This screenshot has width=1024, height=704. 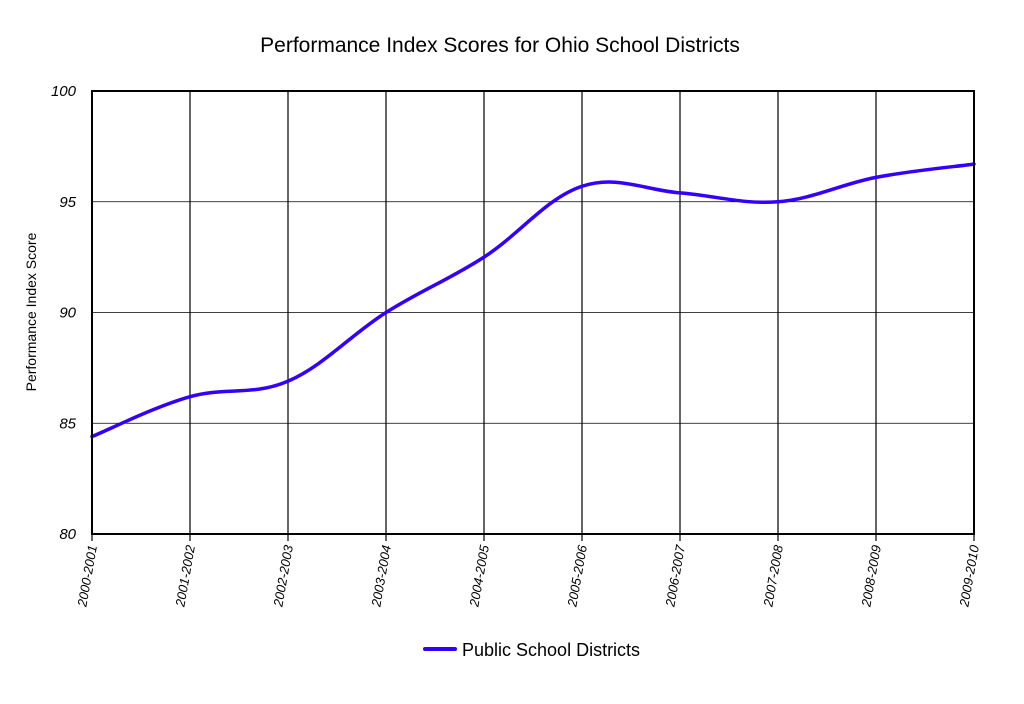 I want to click on x-tick-label: 2001-2002, so click(x=185, y=576).